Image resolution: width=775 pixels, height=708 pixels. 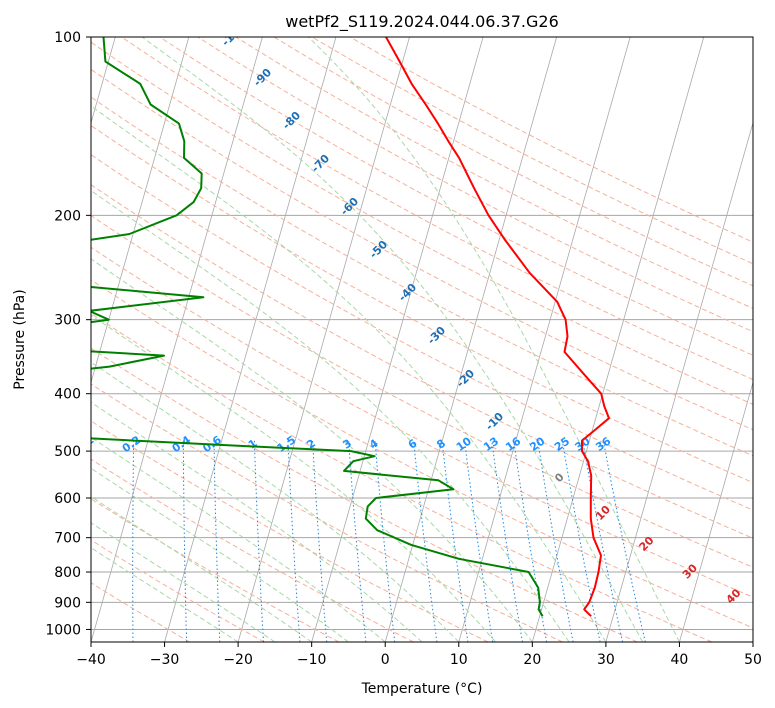 What do you see at coordinates (233, 34) in the screenshot?
I see `dry-adiabat-label: -100` at bounding box center [233, 34].